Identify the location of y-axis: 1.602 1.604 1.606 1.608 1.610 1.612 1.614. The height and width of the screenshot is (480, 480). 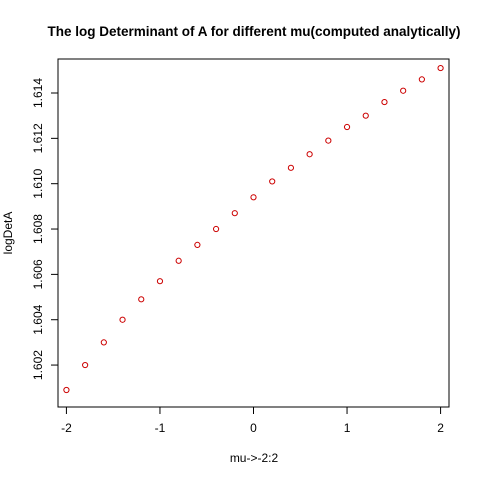
(44, 229).